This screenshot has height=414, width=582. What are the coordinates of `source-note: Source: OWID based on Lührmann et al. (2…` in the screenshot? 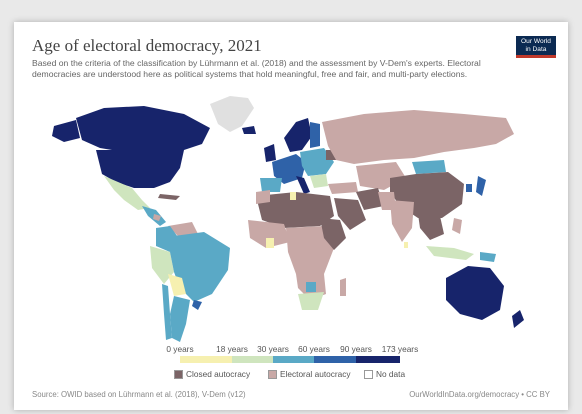 It's located at (139, 394).